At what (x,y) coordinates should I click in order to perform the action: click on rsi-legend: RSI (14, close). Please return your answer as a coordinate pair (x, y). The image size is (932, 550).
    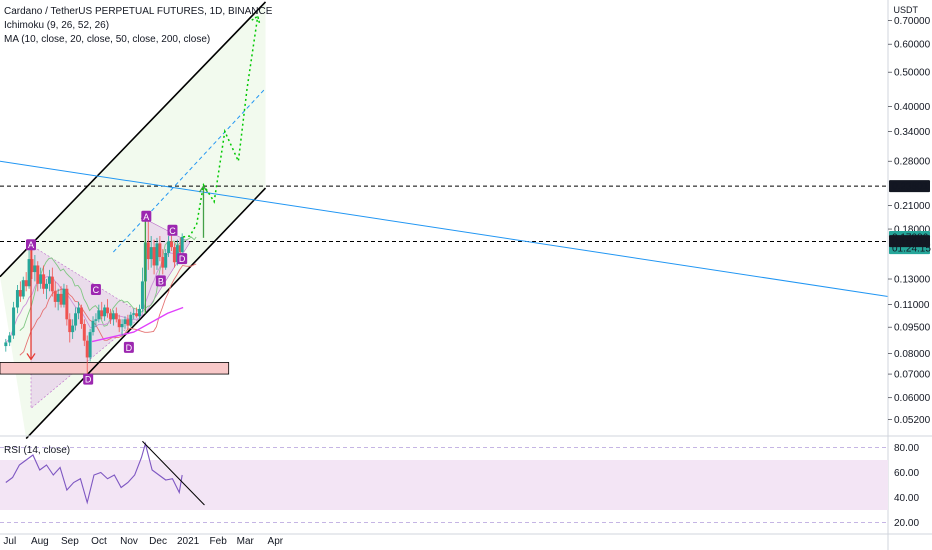
    Looking at the image, I should click on (37, 451).